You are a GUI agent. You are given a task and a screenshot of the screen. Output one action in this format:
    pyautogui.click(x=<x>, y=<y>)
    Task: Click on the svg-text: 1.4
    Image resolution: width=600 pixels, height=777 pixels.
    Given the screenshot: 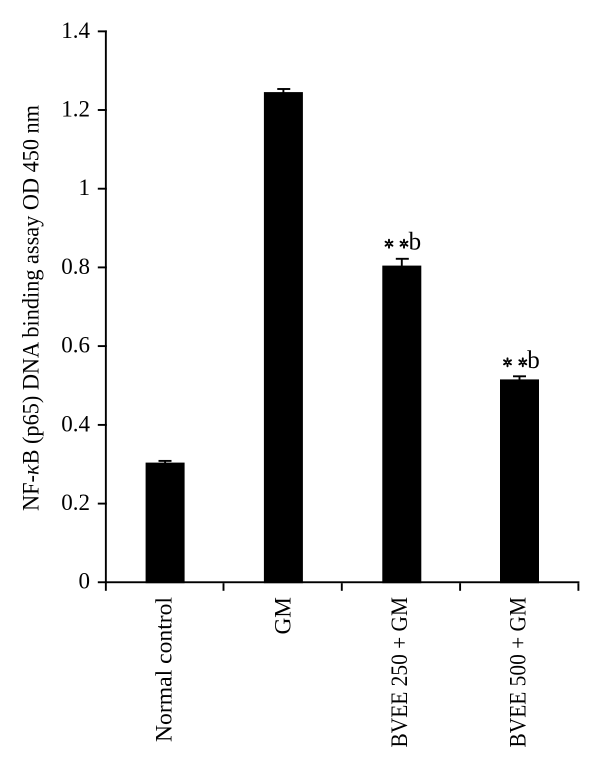 What is the action you would take?
    pyautogui.click(x=75, y=30)
    